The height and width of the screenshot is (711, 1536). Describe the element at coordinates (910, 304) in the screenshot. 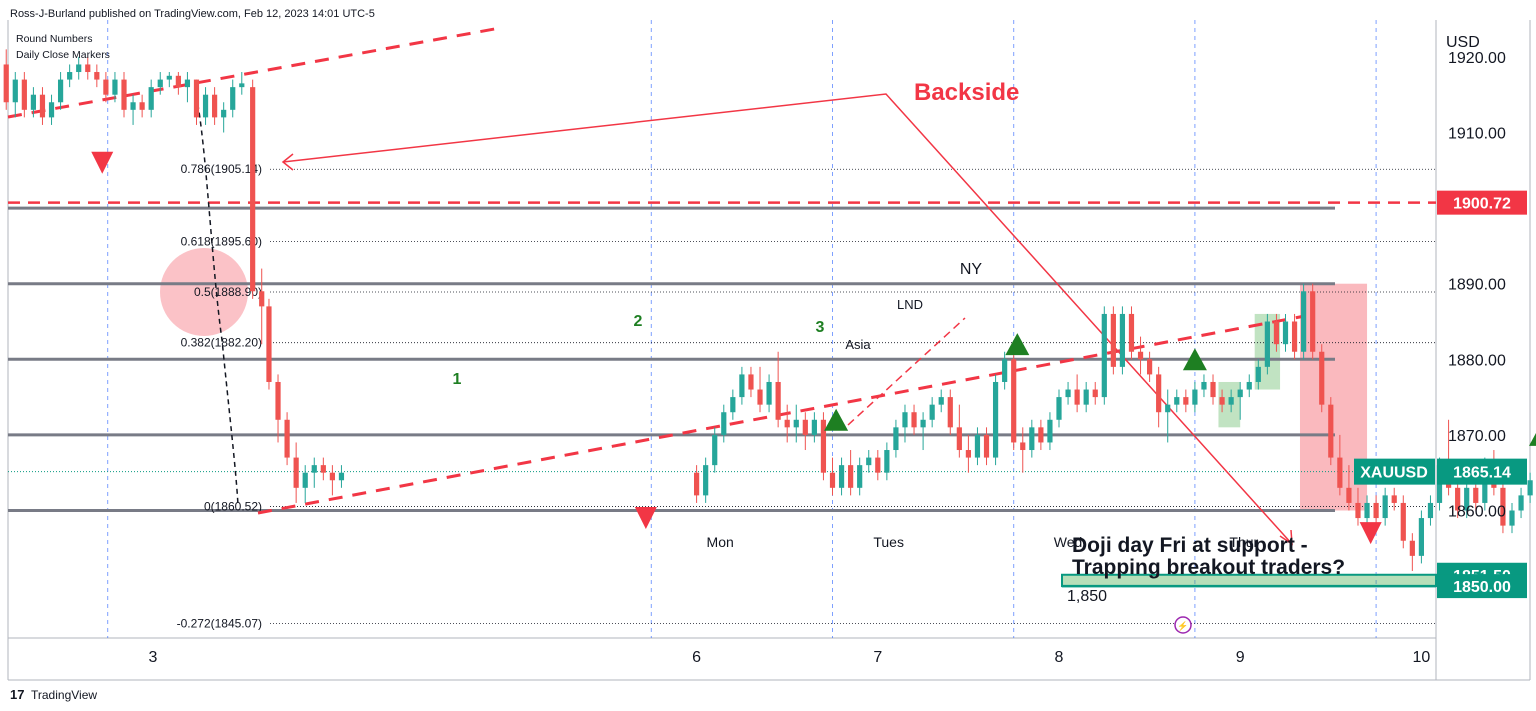

I see `lnd-label: LND` at that location.